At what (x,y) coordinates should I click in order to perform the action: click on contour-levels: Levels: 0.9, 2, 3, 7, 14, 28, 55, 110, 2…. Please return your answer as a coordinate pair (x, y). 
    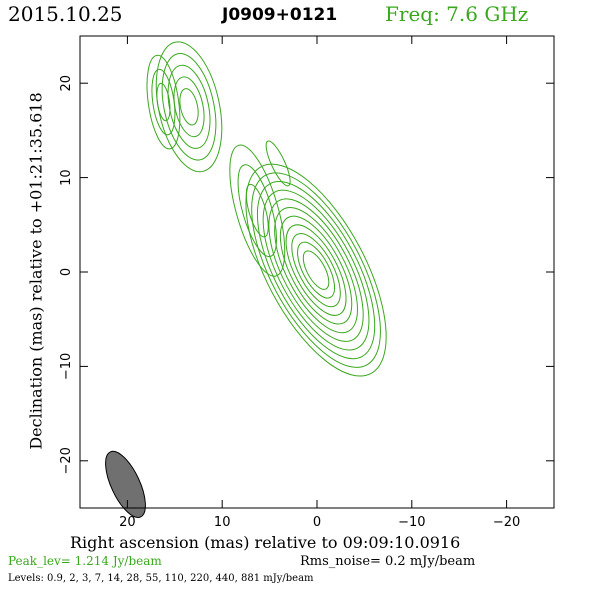
    Looking at the image, I should click on (161, 578).